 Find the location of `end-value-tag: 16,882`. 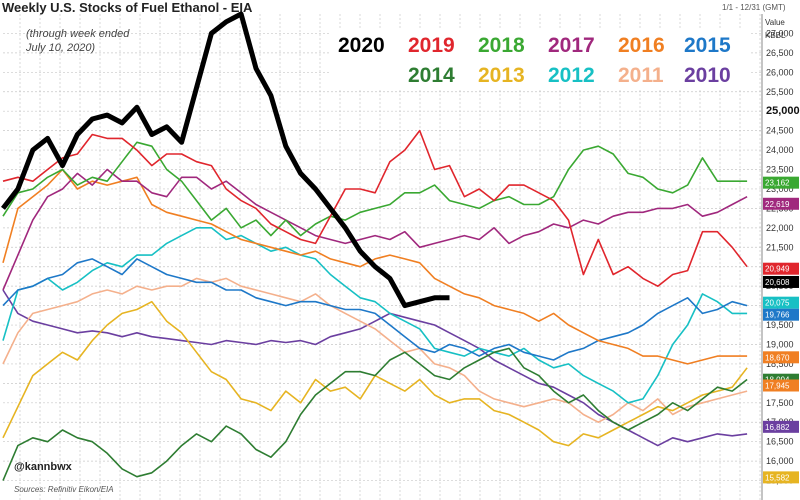

end-value-tag: 16,882 is located at coordinates (781, 426).